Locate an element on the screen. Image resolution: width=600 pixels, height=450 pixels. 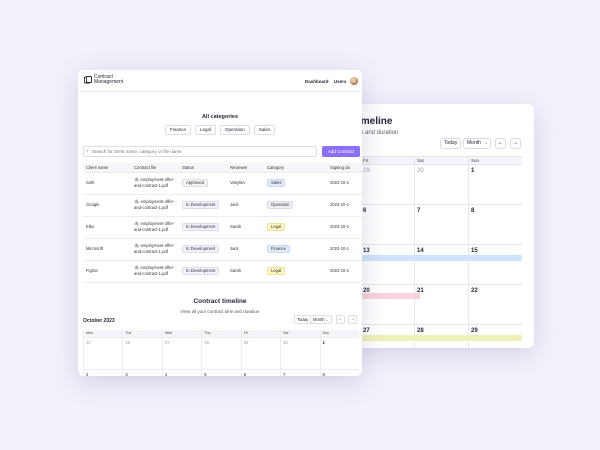
reviewer: Sarah is located at coordinates (245, 271).